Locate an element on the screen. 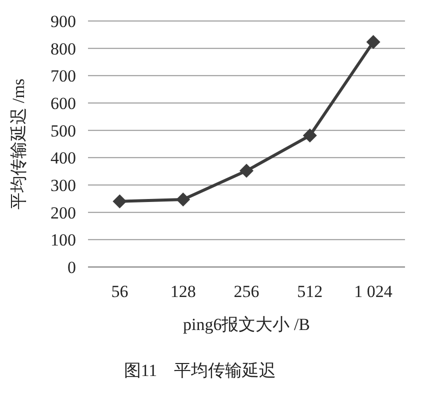 The width and height of the screenshot is (426, 395). y-tick-label: 700 is located at coordinates (63, 76).